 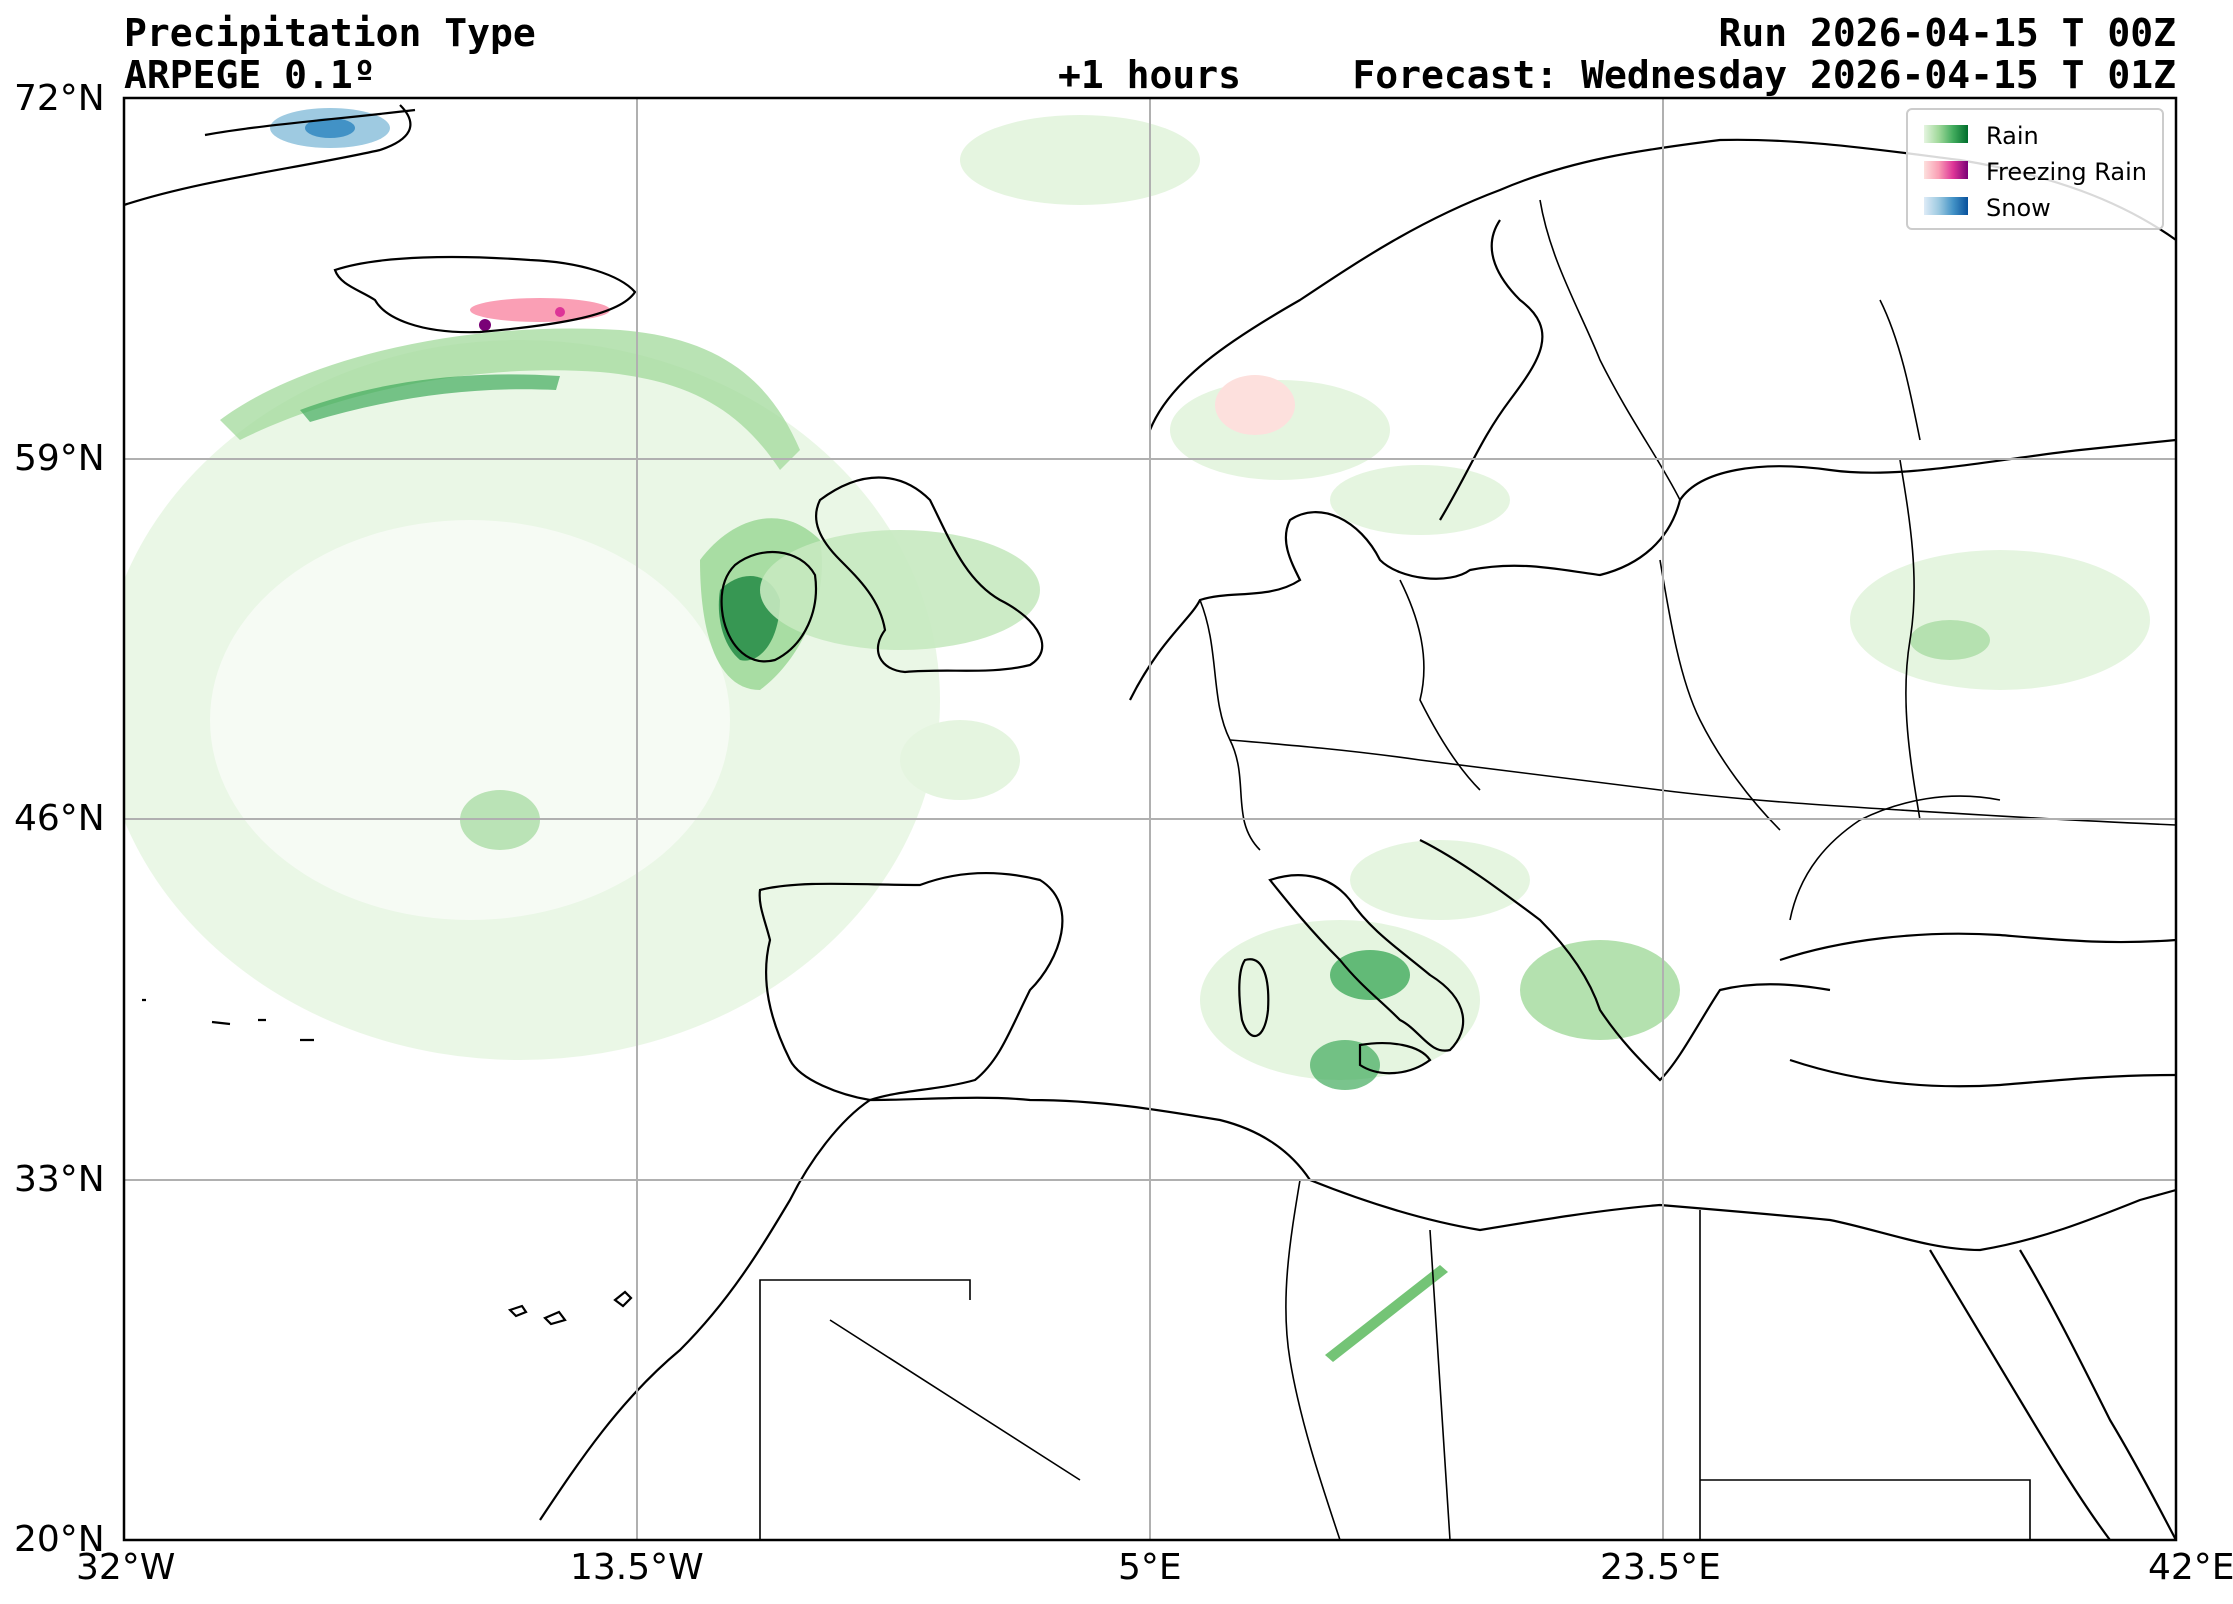 I want to click on lead-time: +1 hours, so click(x=1150, y=75).